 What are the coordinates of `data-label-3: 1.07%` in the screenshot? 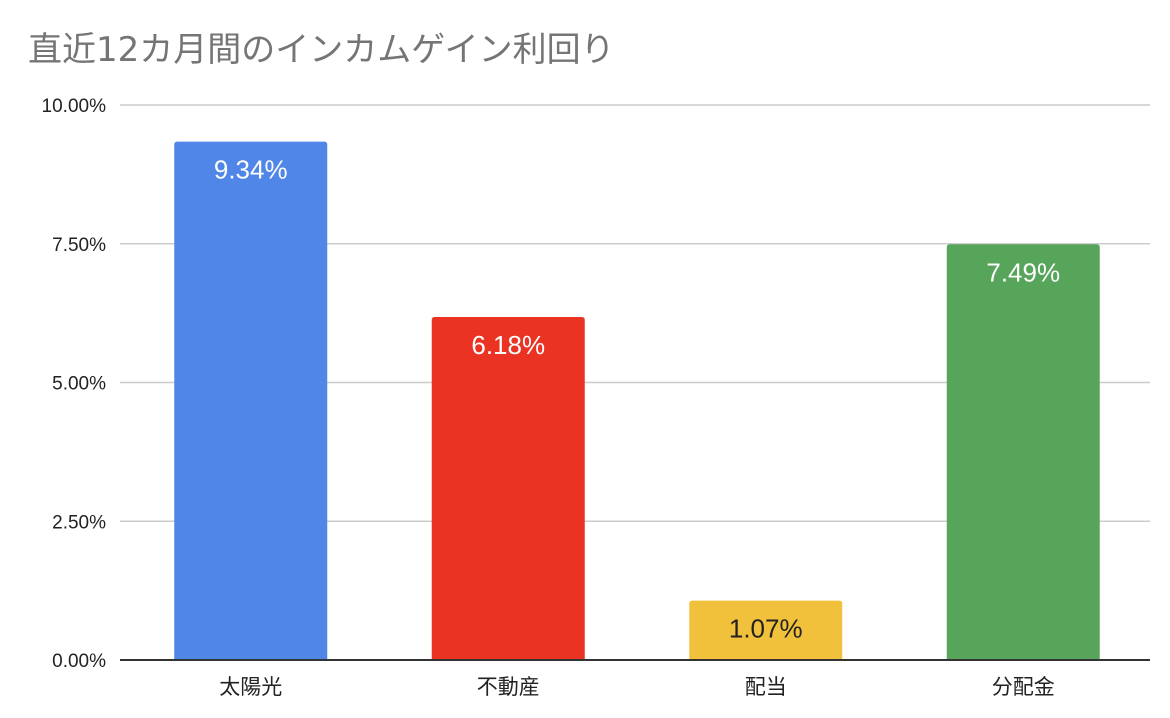 It's located at (766, 629).